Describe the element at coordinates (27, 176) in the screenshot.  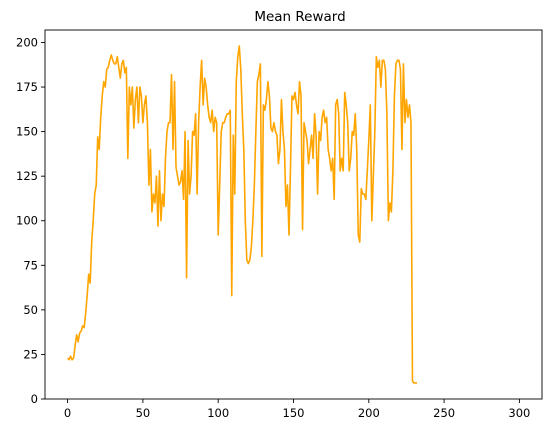
I see `y-tick-label: 125` at that location.